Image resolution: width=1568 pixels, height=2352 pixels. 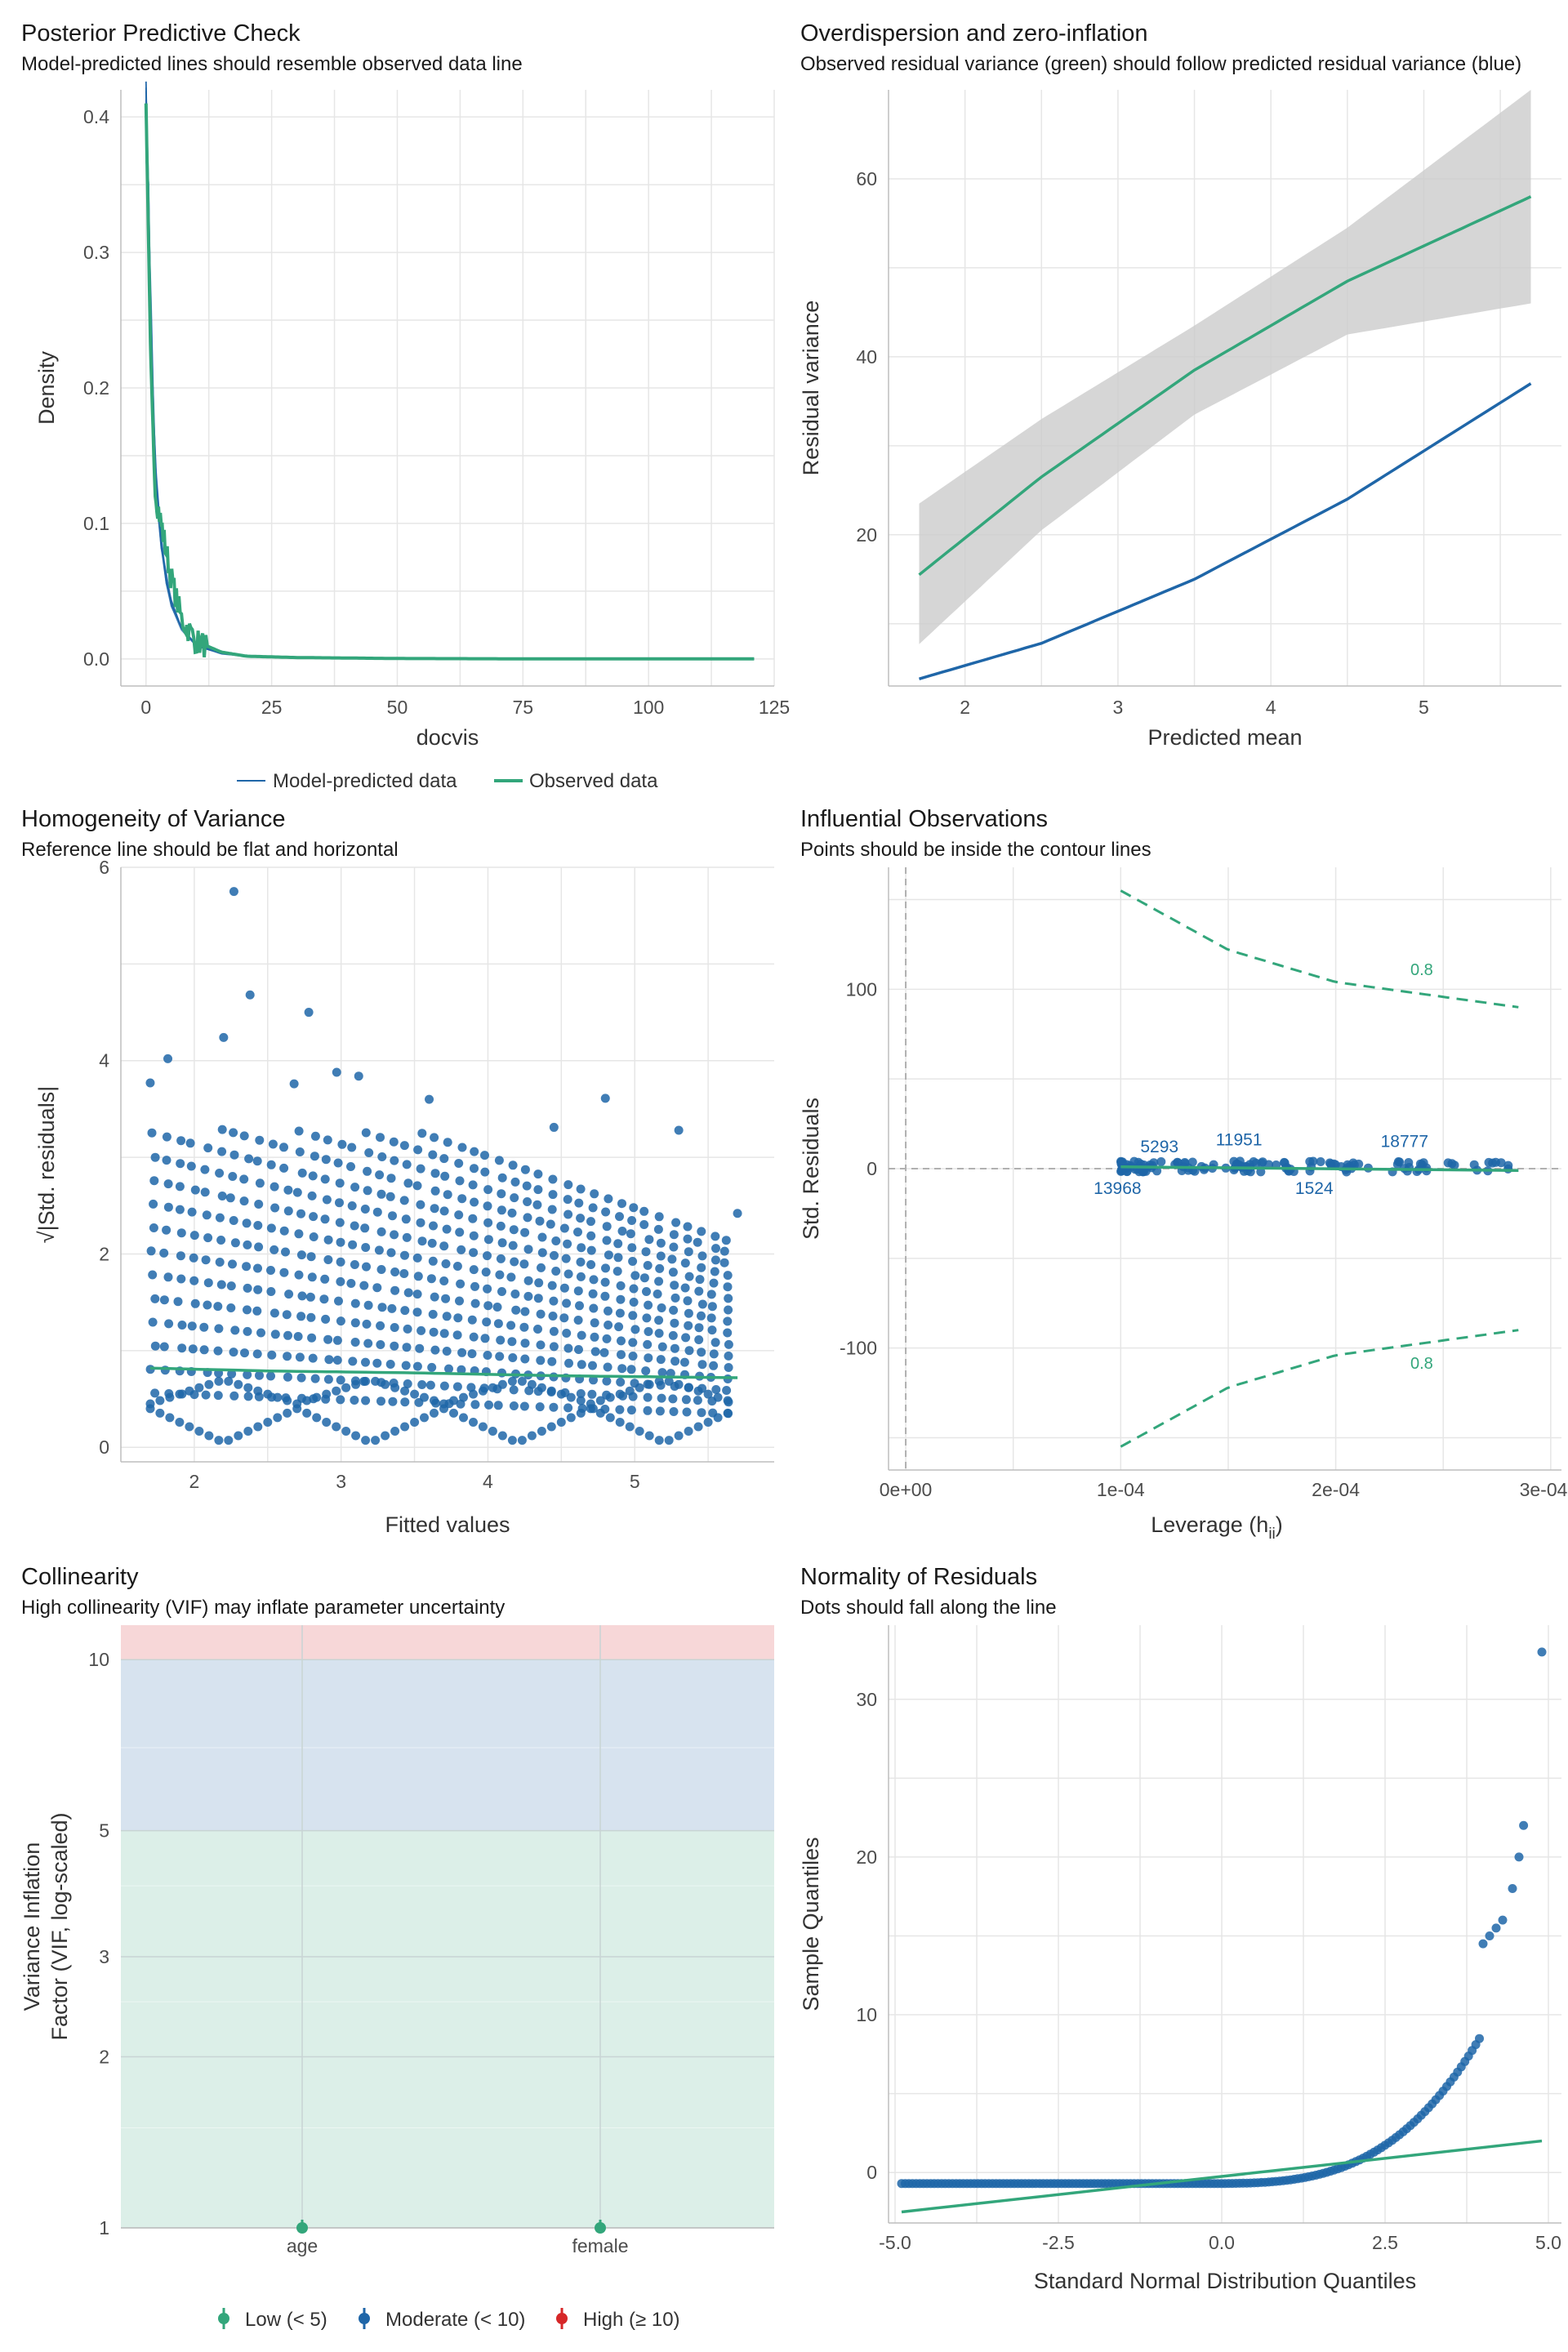 I want to click on io-x-axis-label-sub: ii, so click(x=1271, y=1534).